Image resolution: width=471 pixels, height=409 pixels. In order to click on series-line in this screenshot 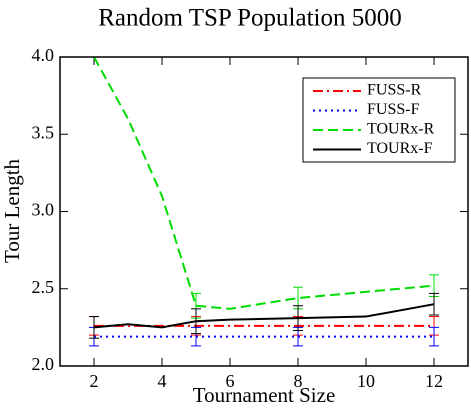, I will do `click(264, 316)`.